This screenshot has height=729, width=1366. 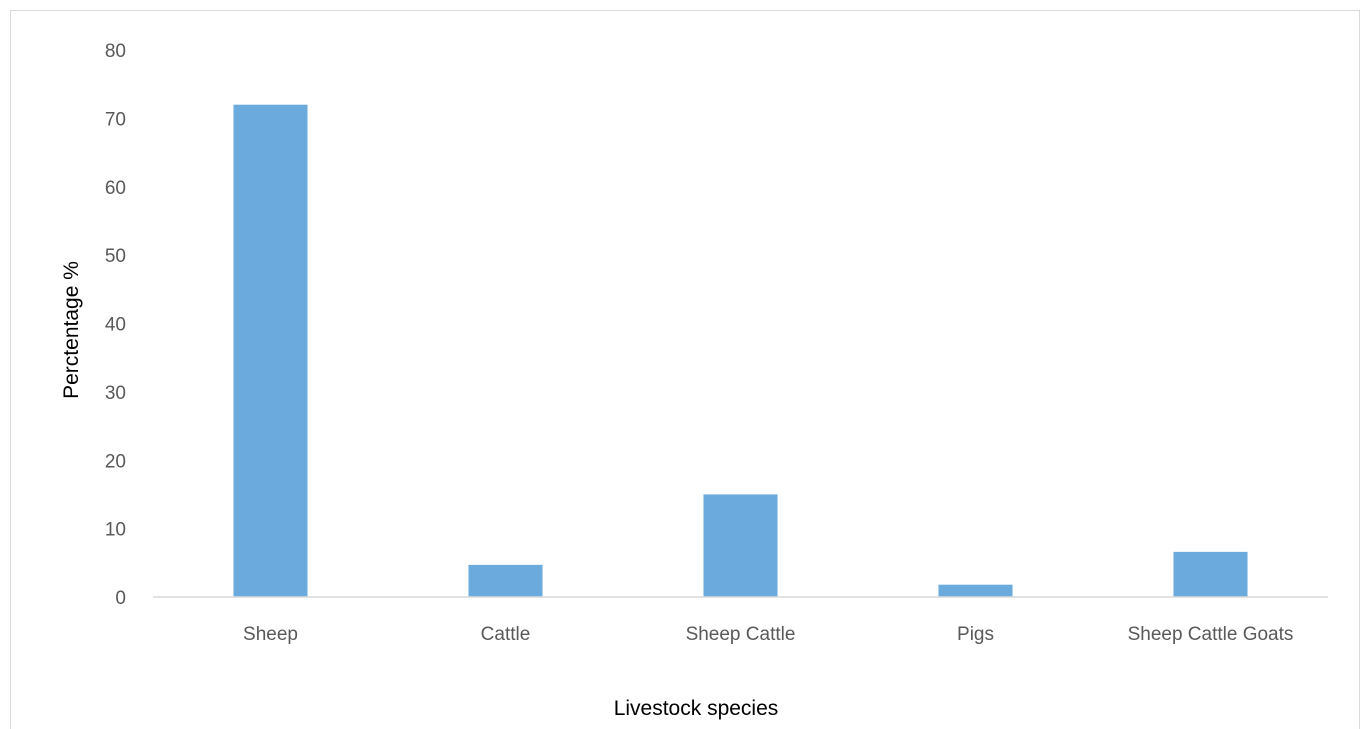 I want to click on x-tick-label: Cattle, so click(x=506, y=634).